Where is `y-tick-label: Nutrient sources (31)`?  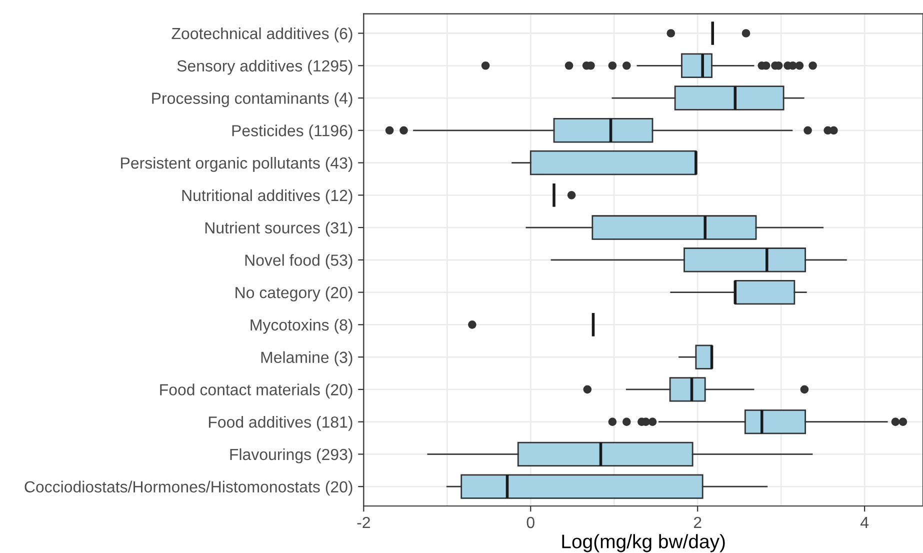 y-tick-label: Nutrient sources (31) is located at coordinates (278, 229).